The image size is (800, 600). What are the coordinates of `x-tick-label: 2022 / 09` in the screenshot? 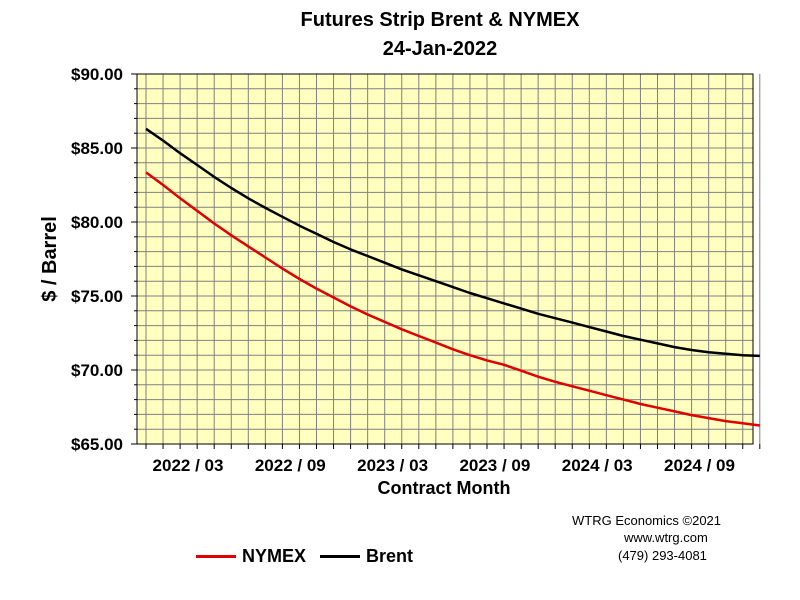 It's located at (290, 465).